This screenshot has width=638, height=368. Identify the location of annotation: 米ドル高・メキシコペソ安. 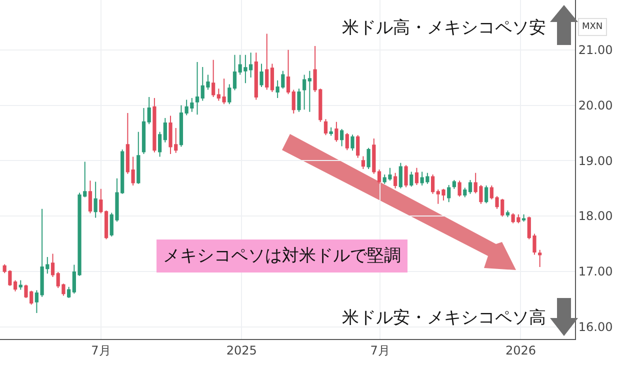
(444, 28).